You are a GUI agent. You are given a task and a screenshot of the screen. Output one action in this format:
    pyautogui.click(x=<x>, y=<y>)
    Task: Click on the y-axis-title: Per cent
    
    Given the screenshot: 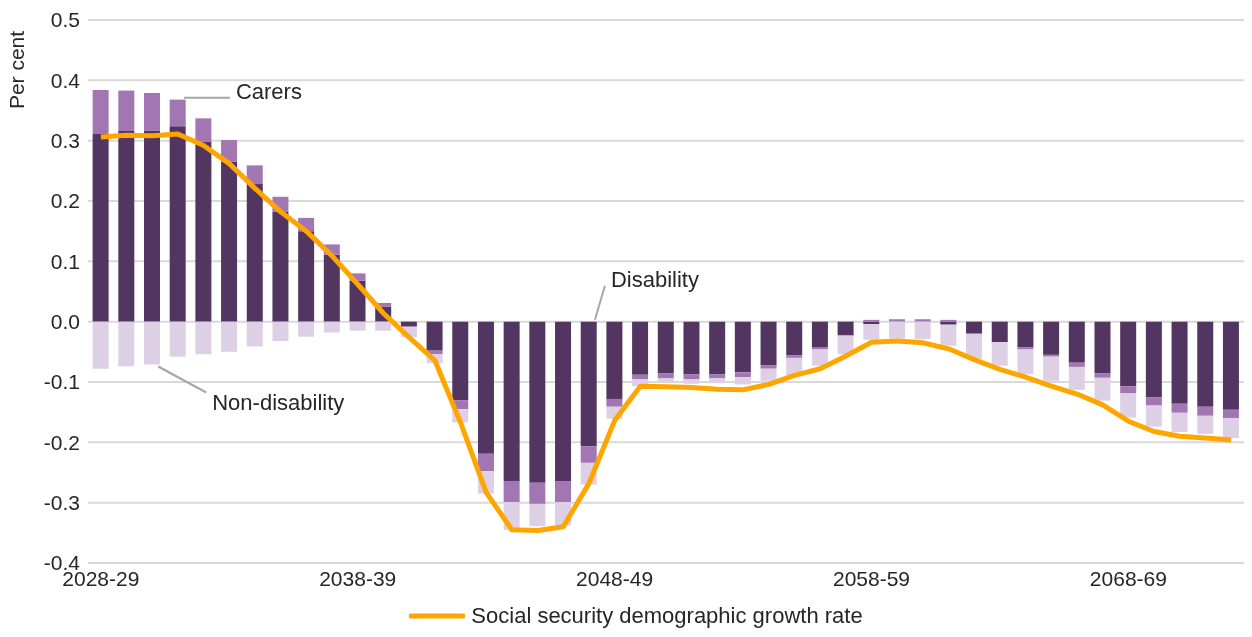 What is the action you would take?
    pyautogui.click(x=16, y=70)
    